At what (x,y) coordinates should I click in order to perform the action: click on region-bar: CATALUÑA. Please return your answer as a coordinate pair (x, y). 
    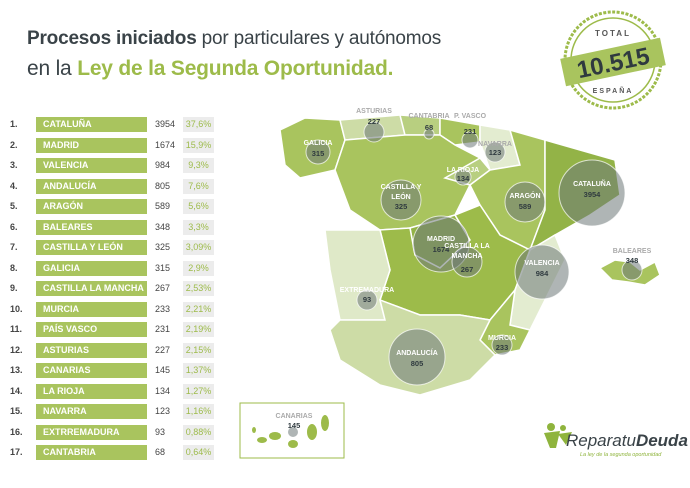
    Looking at the image, I should click on (91, 124).